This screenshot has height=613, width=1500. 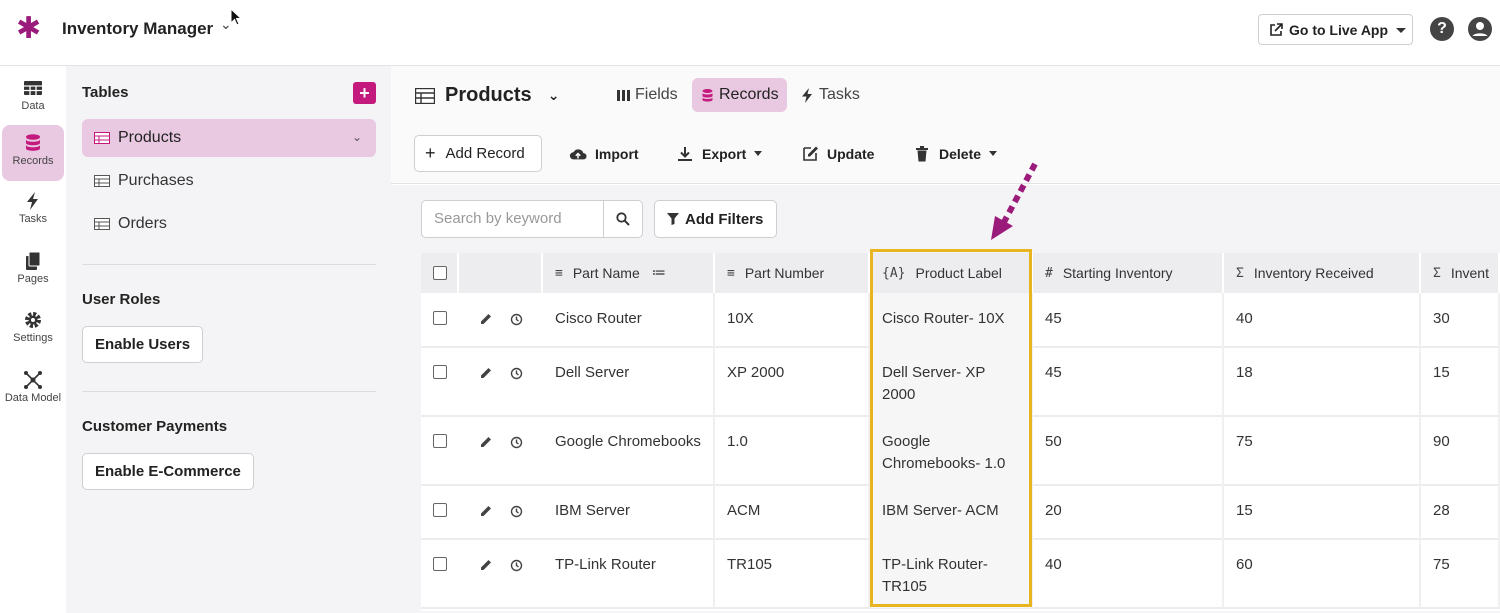 I want to click on table-cell-product-label: TP-Link Router- TR105, so click(x=951, y=573).